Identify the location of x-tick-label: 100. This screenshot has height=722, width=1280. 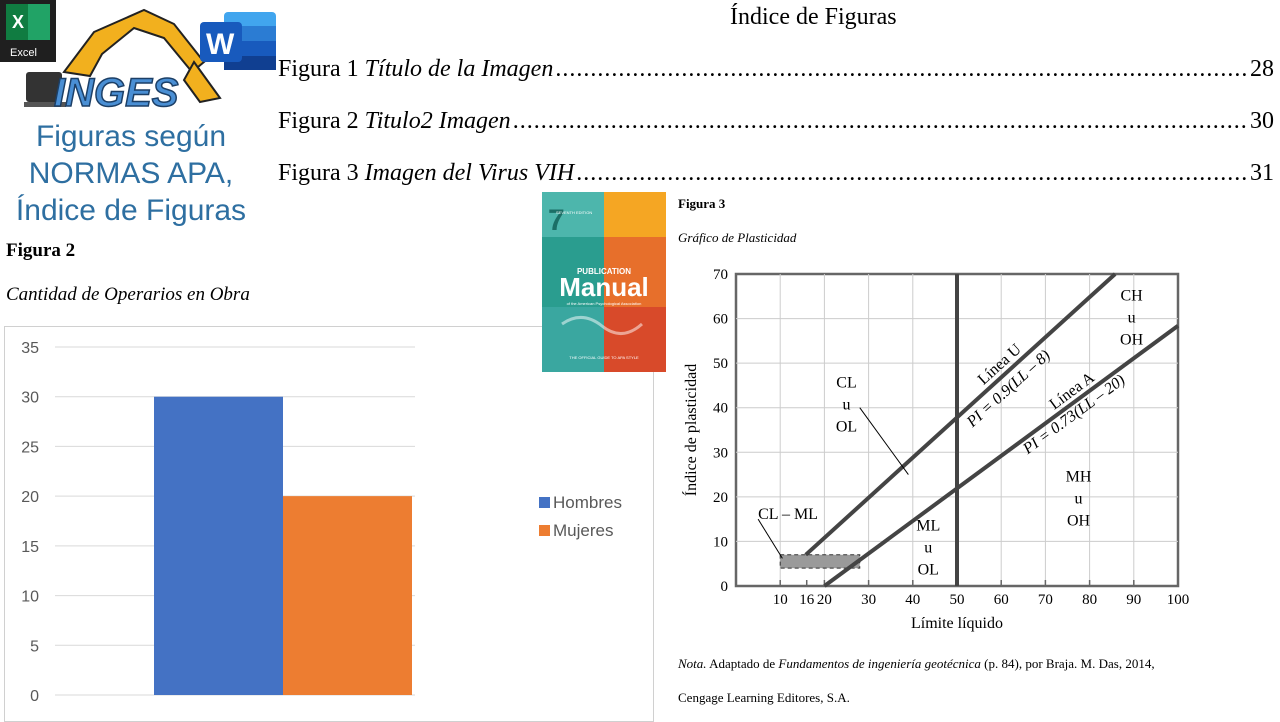
(1178, 600).